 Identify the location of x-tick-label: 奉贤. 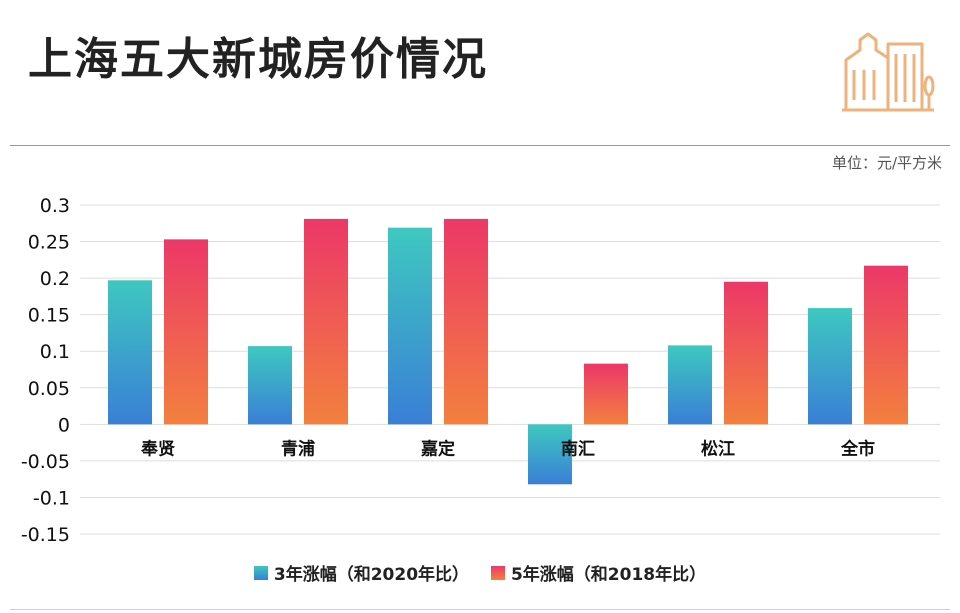
(157, 448).